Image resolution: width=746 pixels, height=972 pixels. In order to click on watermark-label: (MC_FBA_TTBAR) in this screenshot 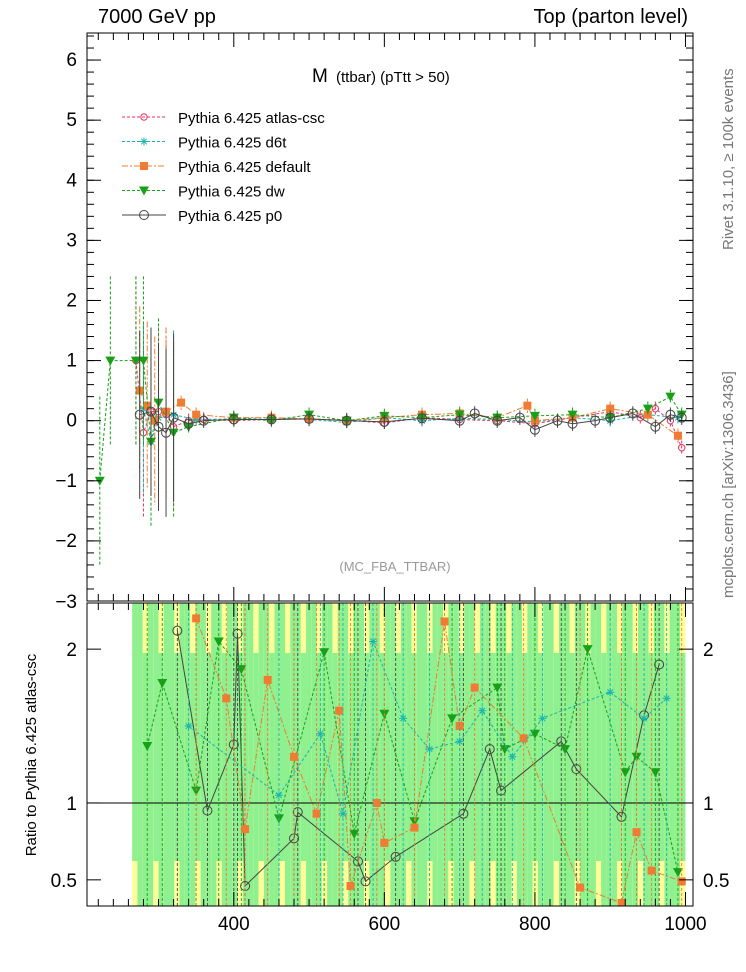, I will do `click(394, 566)`.